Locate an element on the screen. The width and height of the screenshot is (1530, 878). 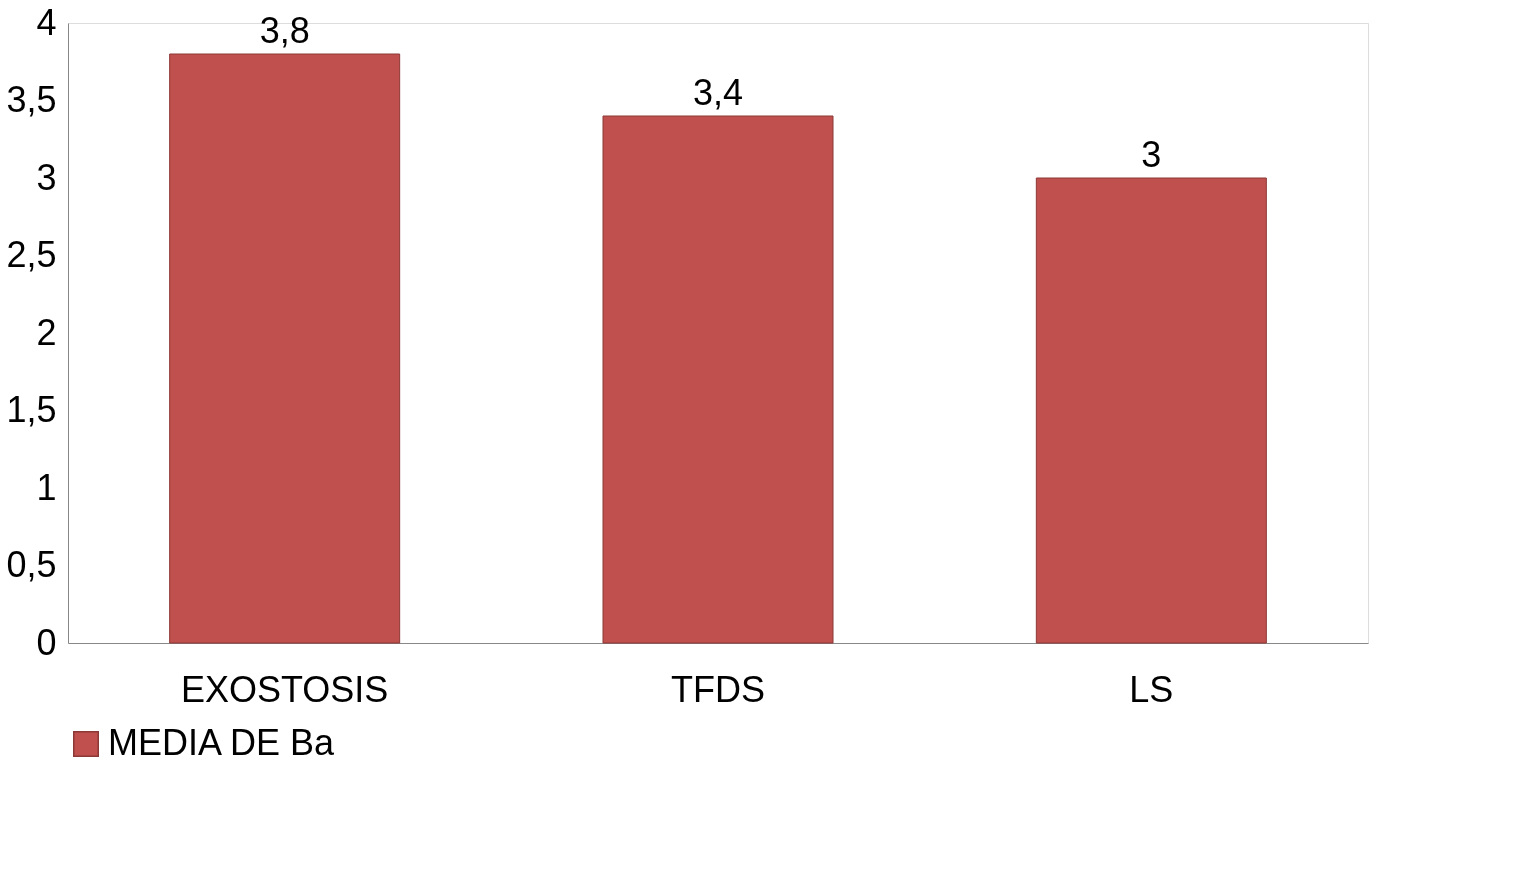
y-tick-label: 1 is located at coordinates (46, 487).